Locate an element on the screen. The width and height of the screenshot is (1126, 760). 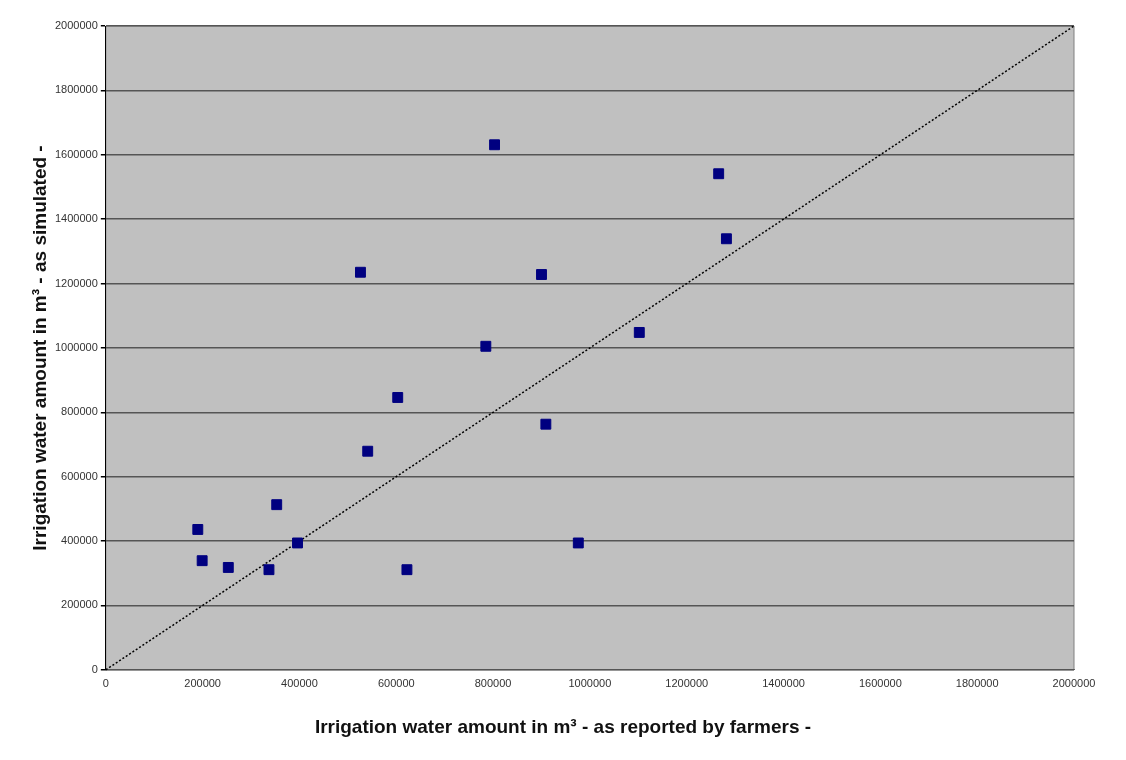
x-tick-label: 1000000 is located at coordinates (590, 683).